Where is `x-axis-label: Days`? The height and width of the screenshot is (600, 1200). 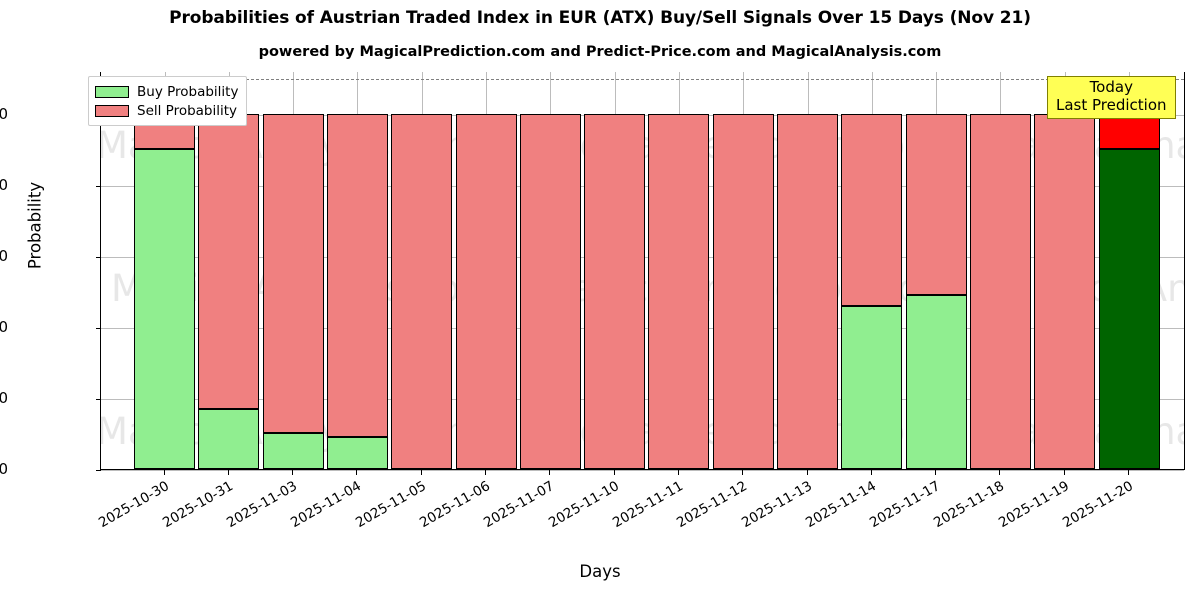
x-axis-label: Days is located at coordinates (600, 571).